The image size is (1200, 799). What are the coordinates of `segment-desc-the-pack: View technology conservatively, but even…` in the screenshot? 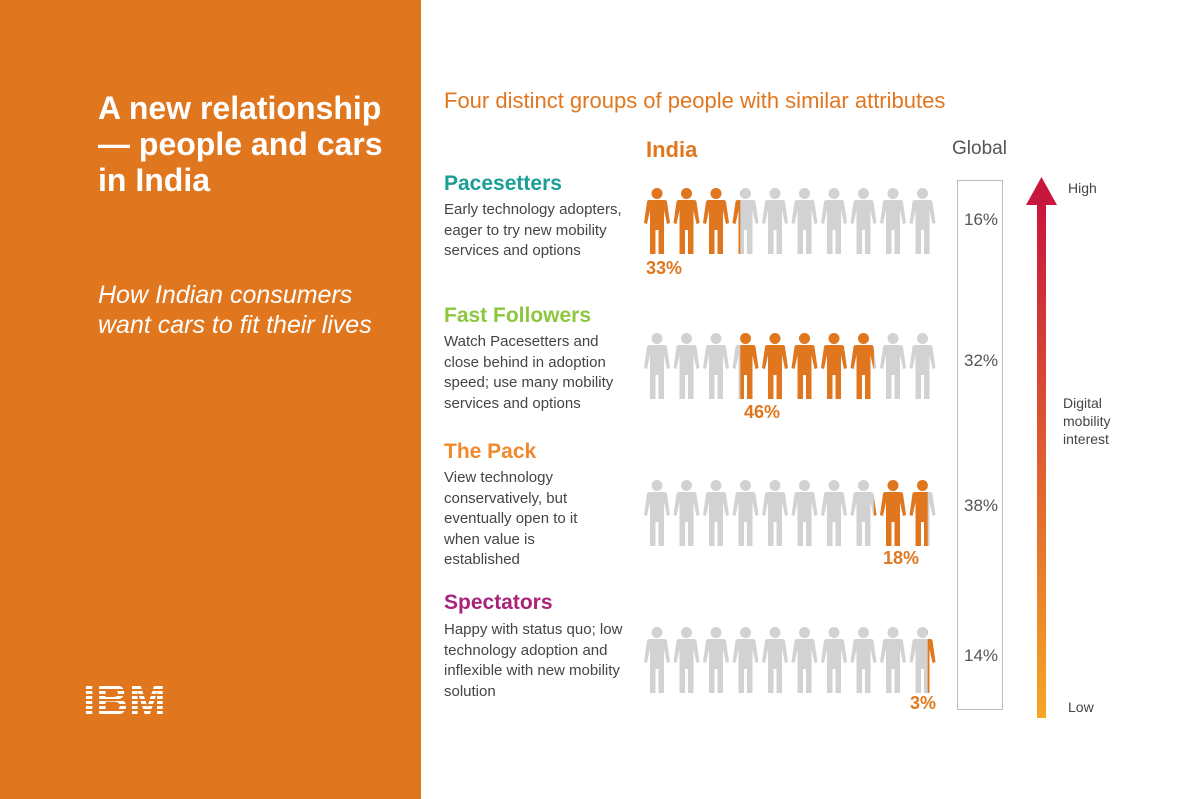 It's located at (511, 518).